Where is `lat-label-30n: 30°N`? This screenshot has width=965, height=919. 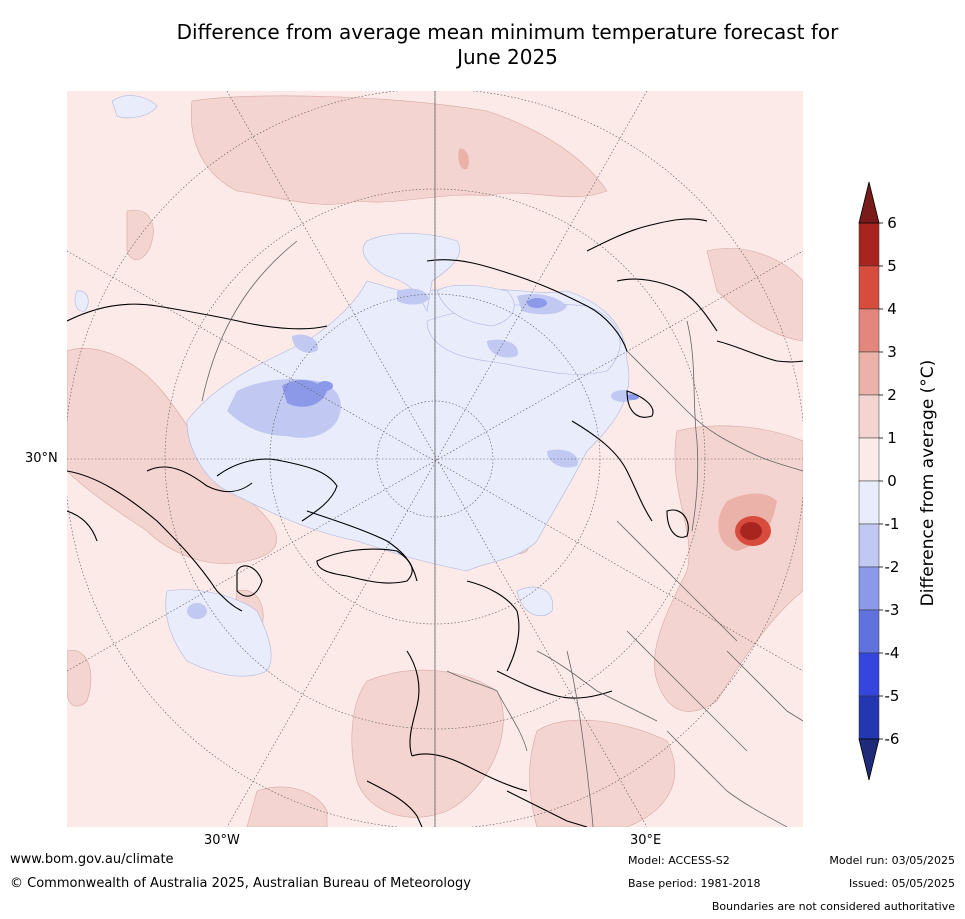 lat-label-30n: 30°N is located at coordinates (41, 458).